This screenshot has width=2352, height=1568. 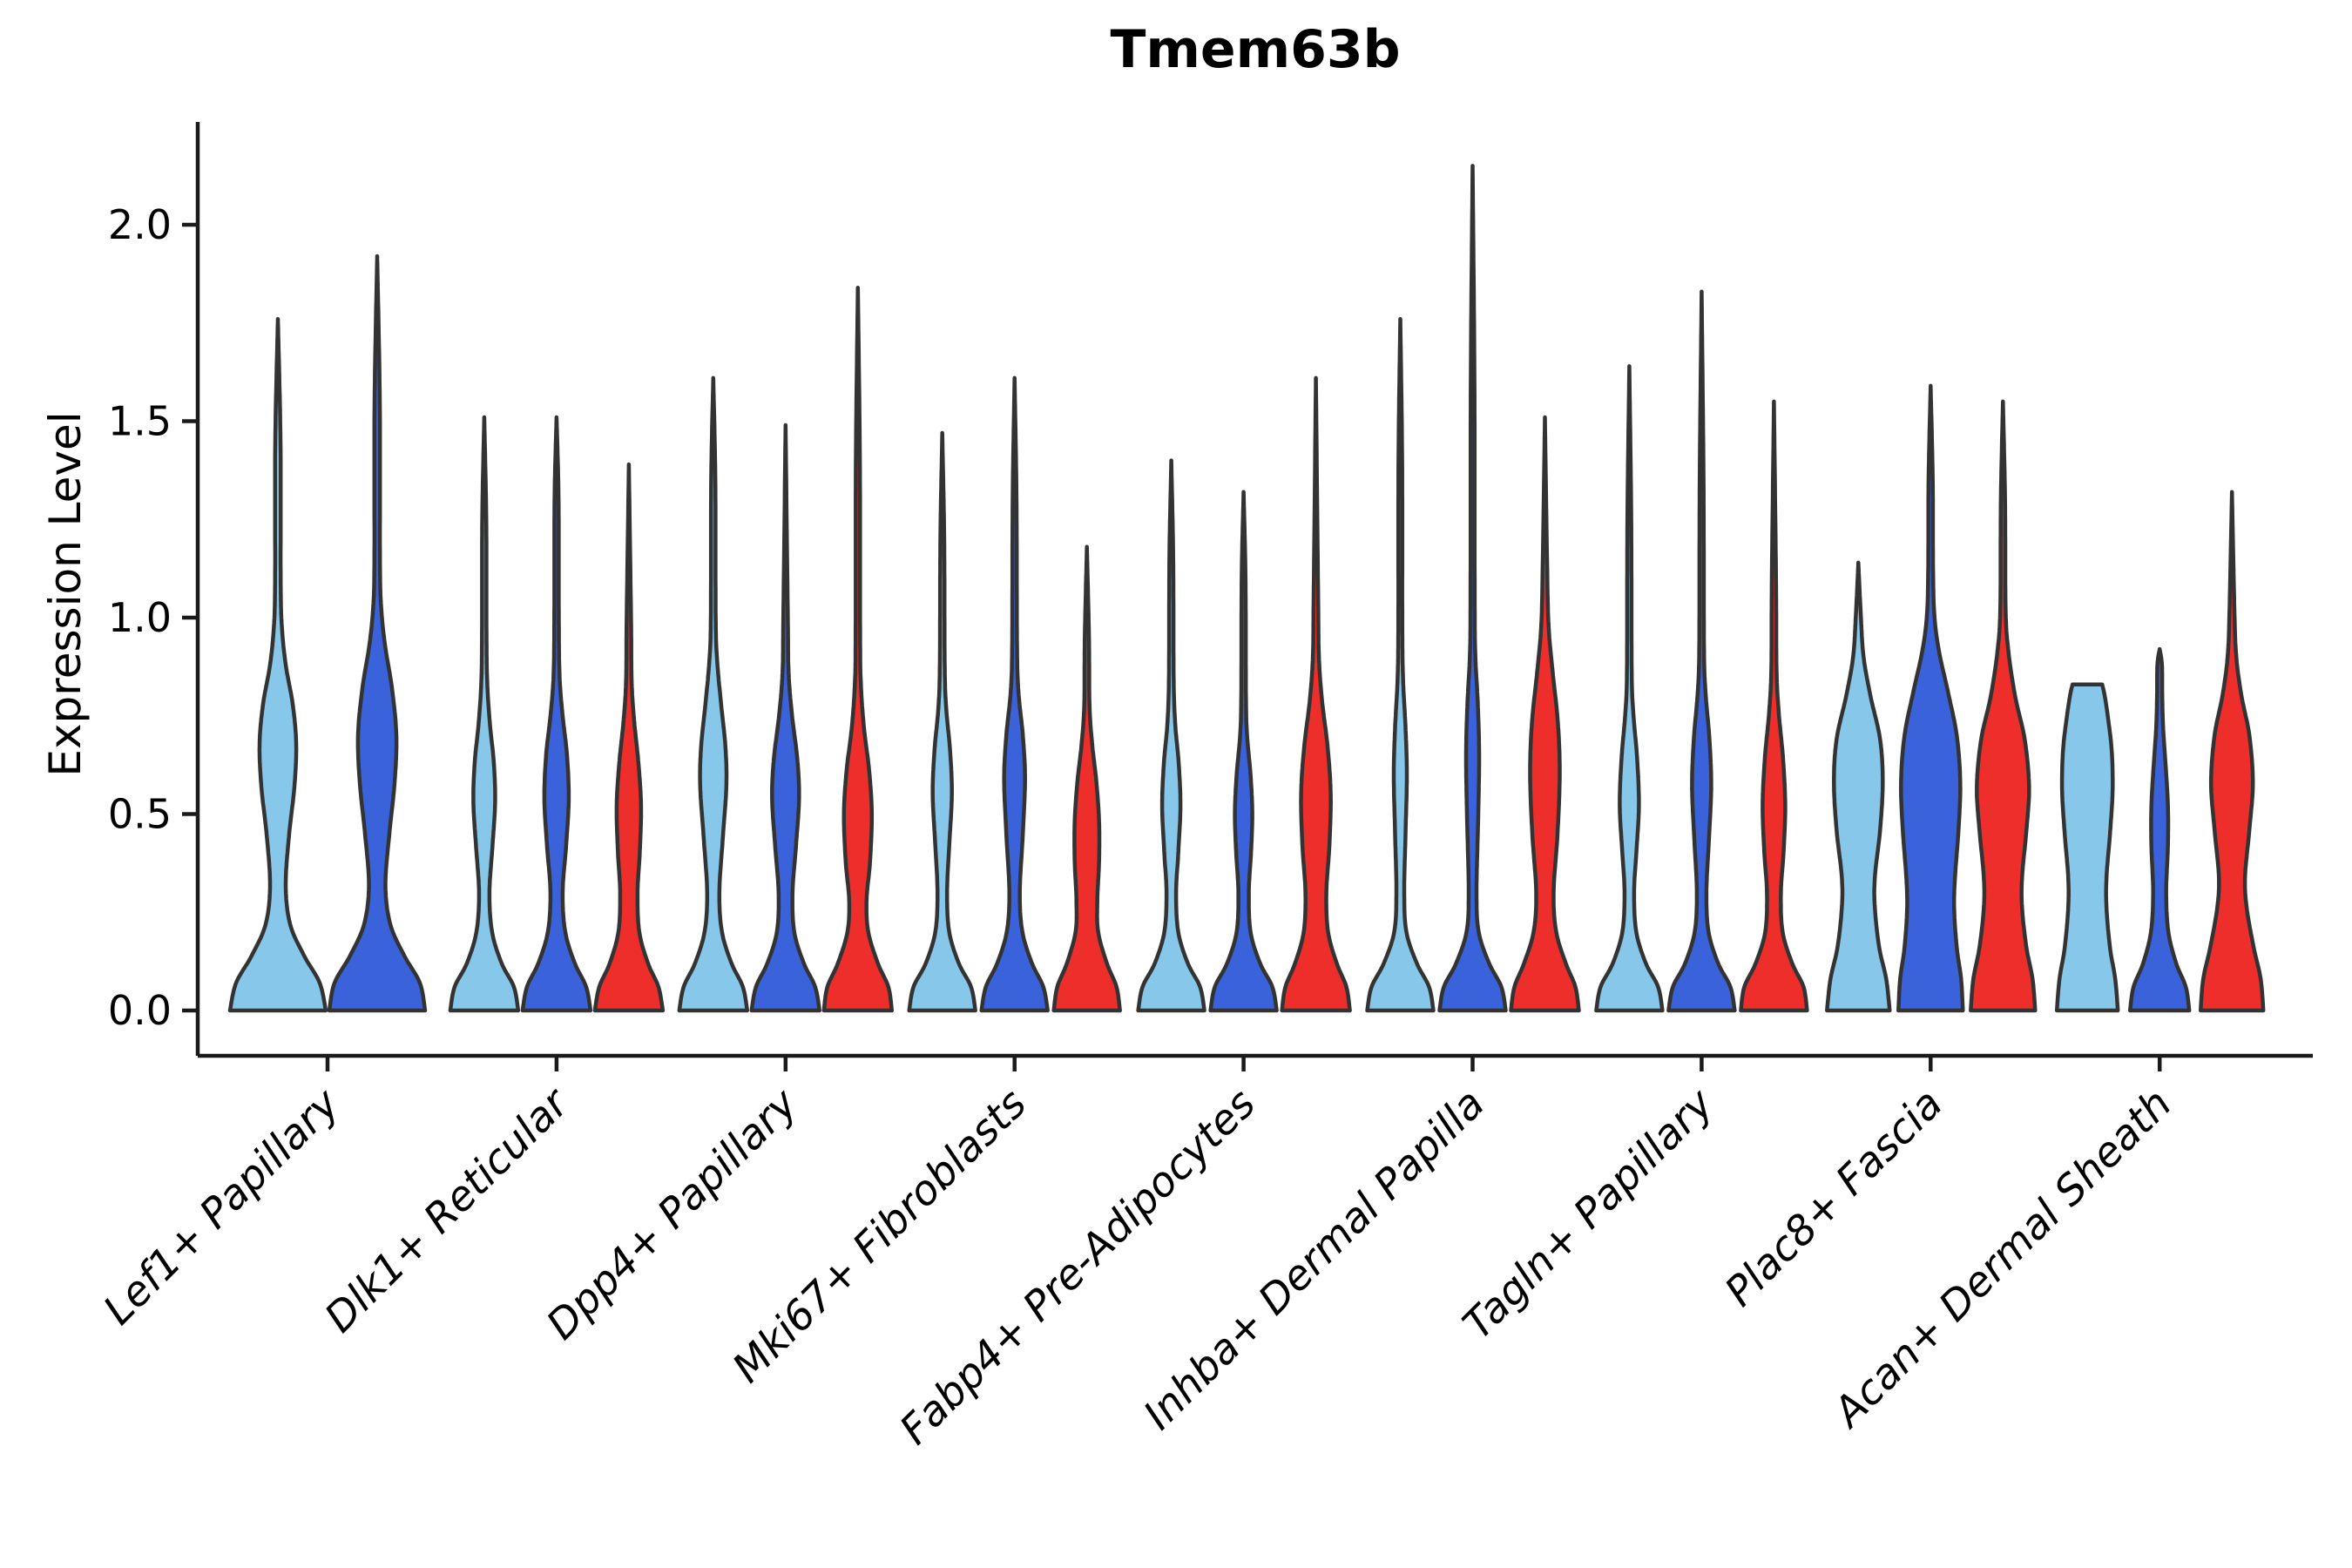 I want to click on violin-lef1-papillary-royal_blue, so click(x=378, y=633).